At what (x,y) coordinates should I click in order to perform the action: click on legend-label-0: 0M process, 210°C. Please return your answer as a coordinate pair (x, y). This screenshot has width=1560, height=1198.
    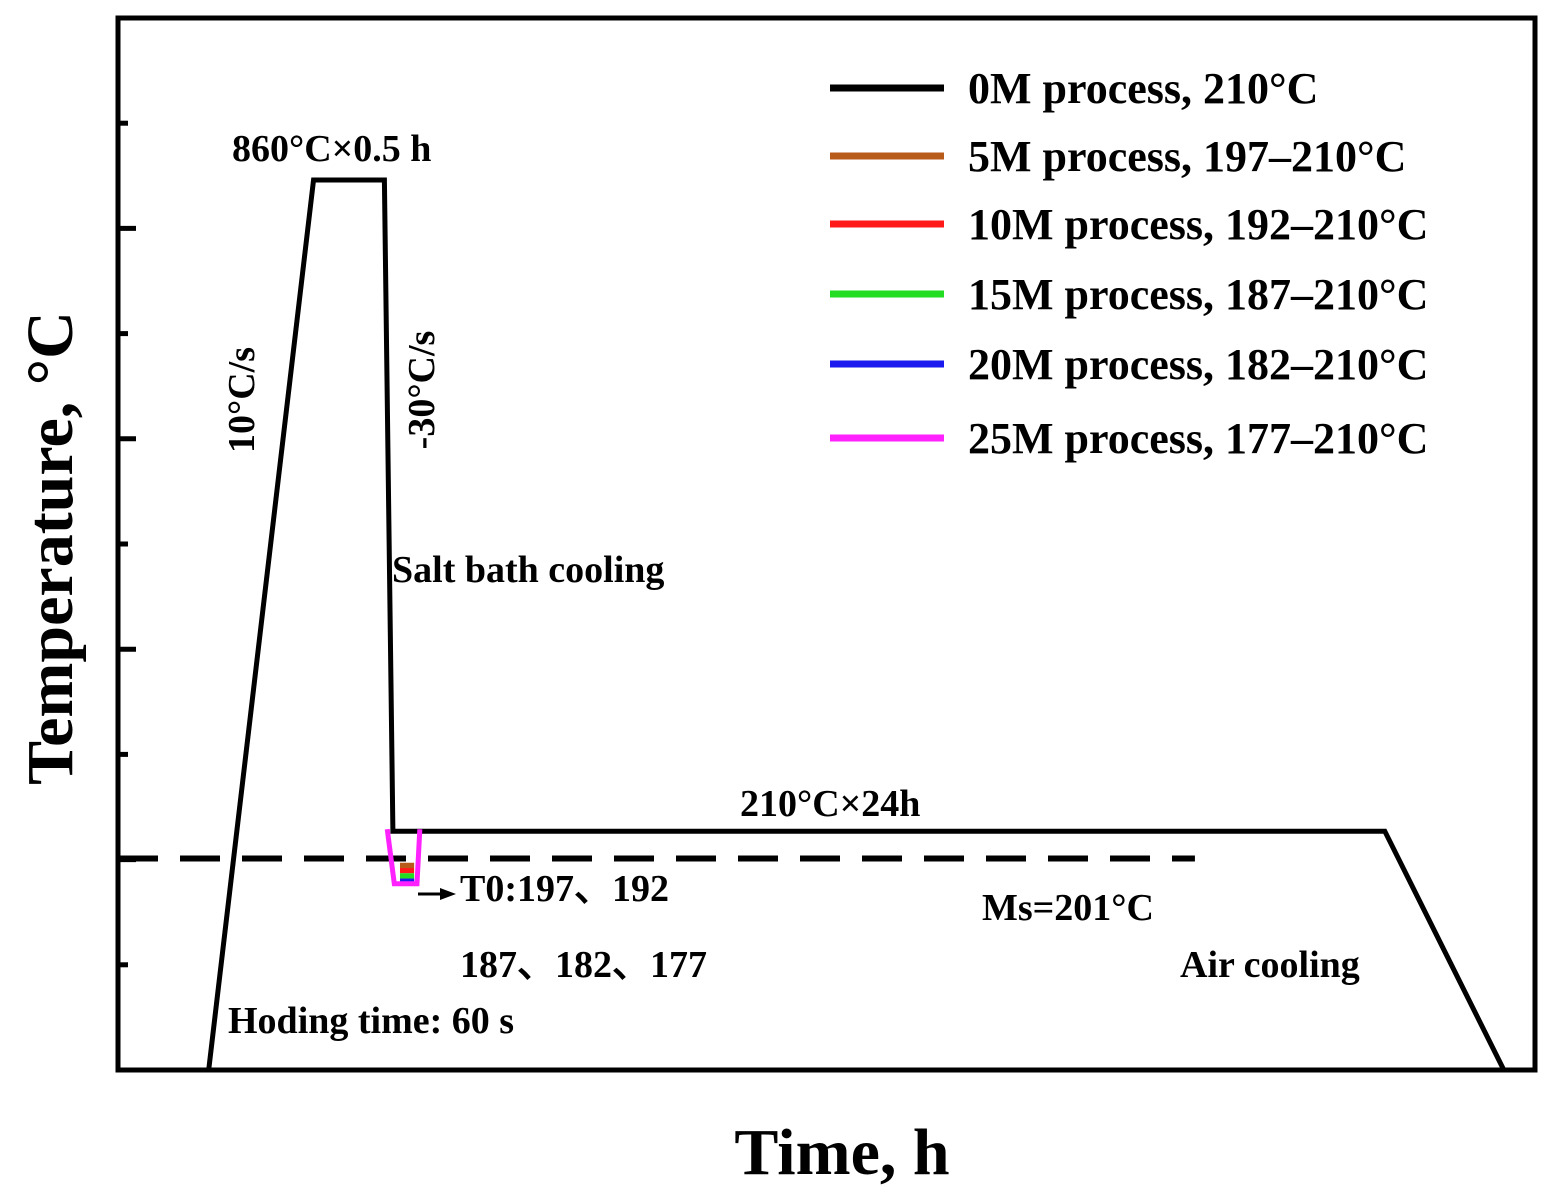
    Looking at the image, I should click on (1143, 88).